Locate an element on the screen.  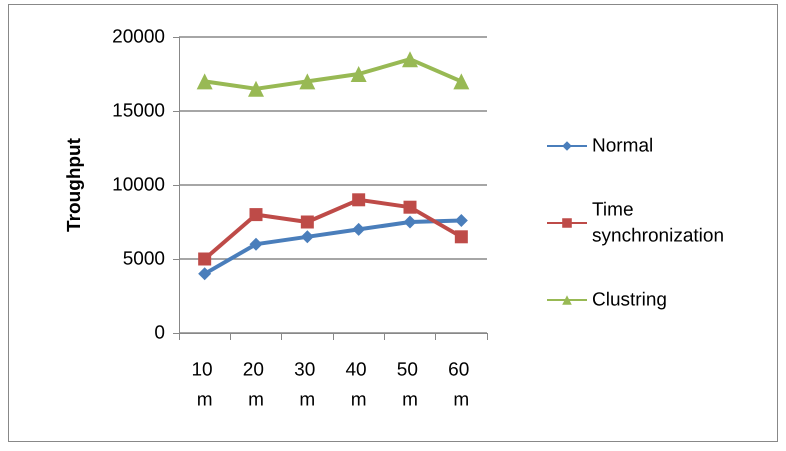
y-tick-label: 15000 is located at coordinates (138, 111).